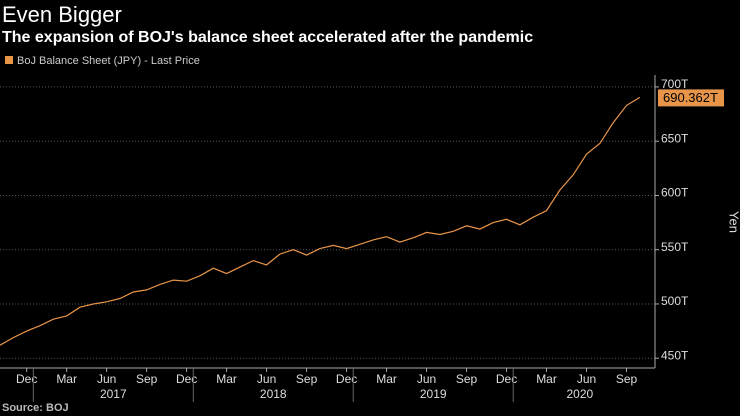 This screenshot has width=740, height=416. What do you see at coordinates (273, 394) in the screenshot?
I see `year-label: 2018` at bounding box center [273, 394].